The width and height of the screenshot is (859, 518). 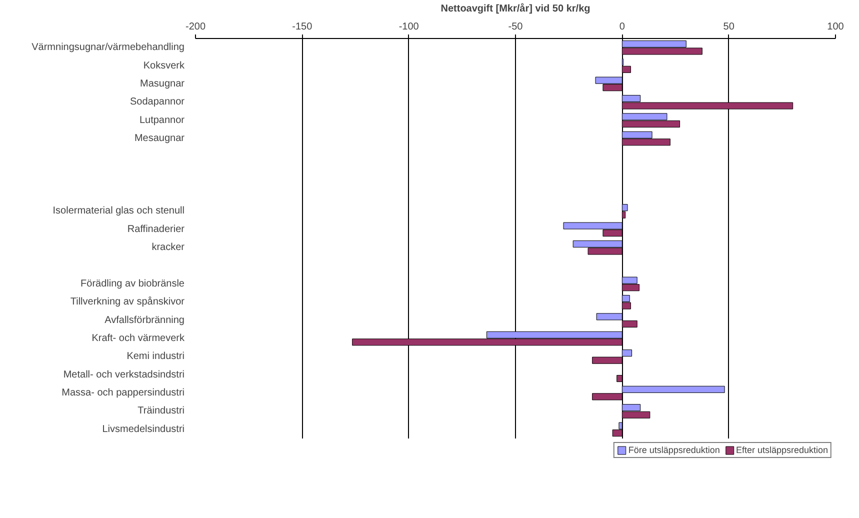 I want to click on y-tick-label: Kraft- och värmeverk, so click(x=139, y=338).